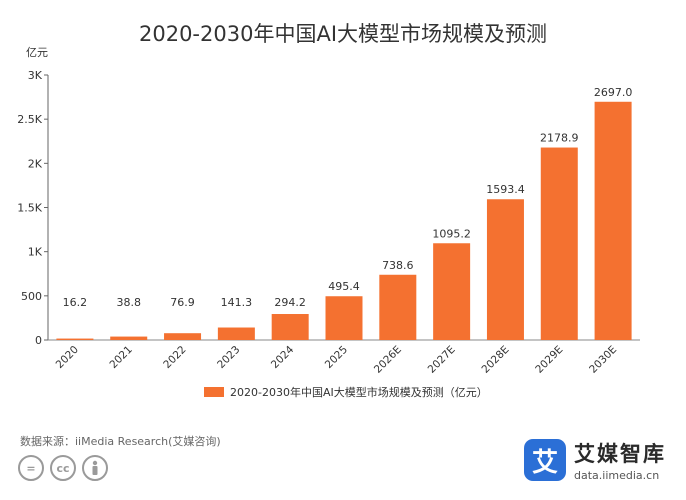 The image size is (686, 500). I want to click on y-tick-label: 2.5K, so click(29, 119).